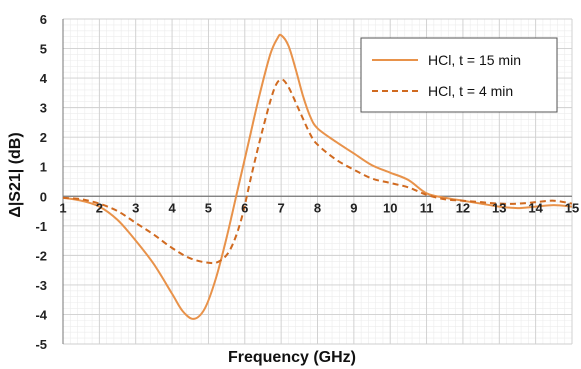 The image size is (581, 369). I want to click on legend-label-15min: HCl, t = 15 min, so click(474, 60).